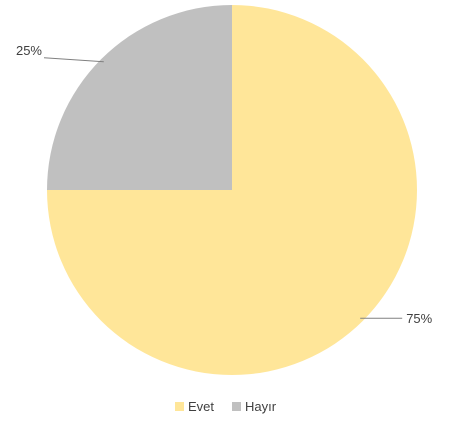 This screenshot has height=434, width=470. Describe the element at coordinates (419, 318) in the screenshot. I see `data-label-1: 75%` at that location.